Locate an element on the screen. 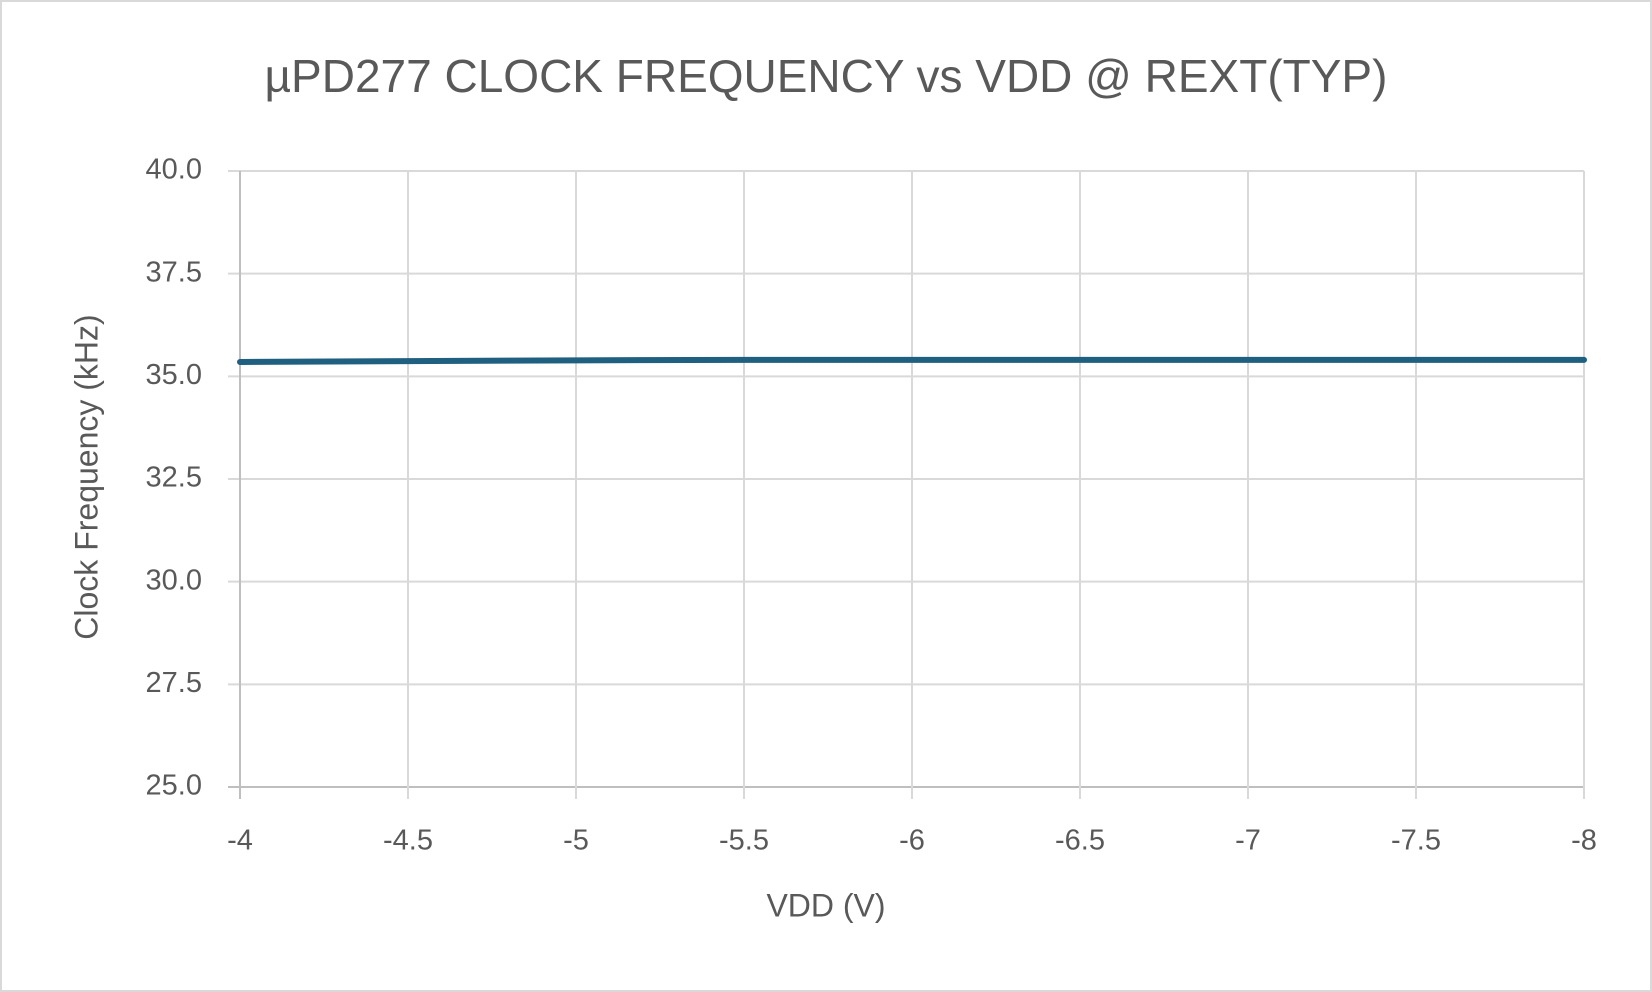 The image size is (1652, 992). y-tick-label: 40.0 is located at coordinates (174, 170).